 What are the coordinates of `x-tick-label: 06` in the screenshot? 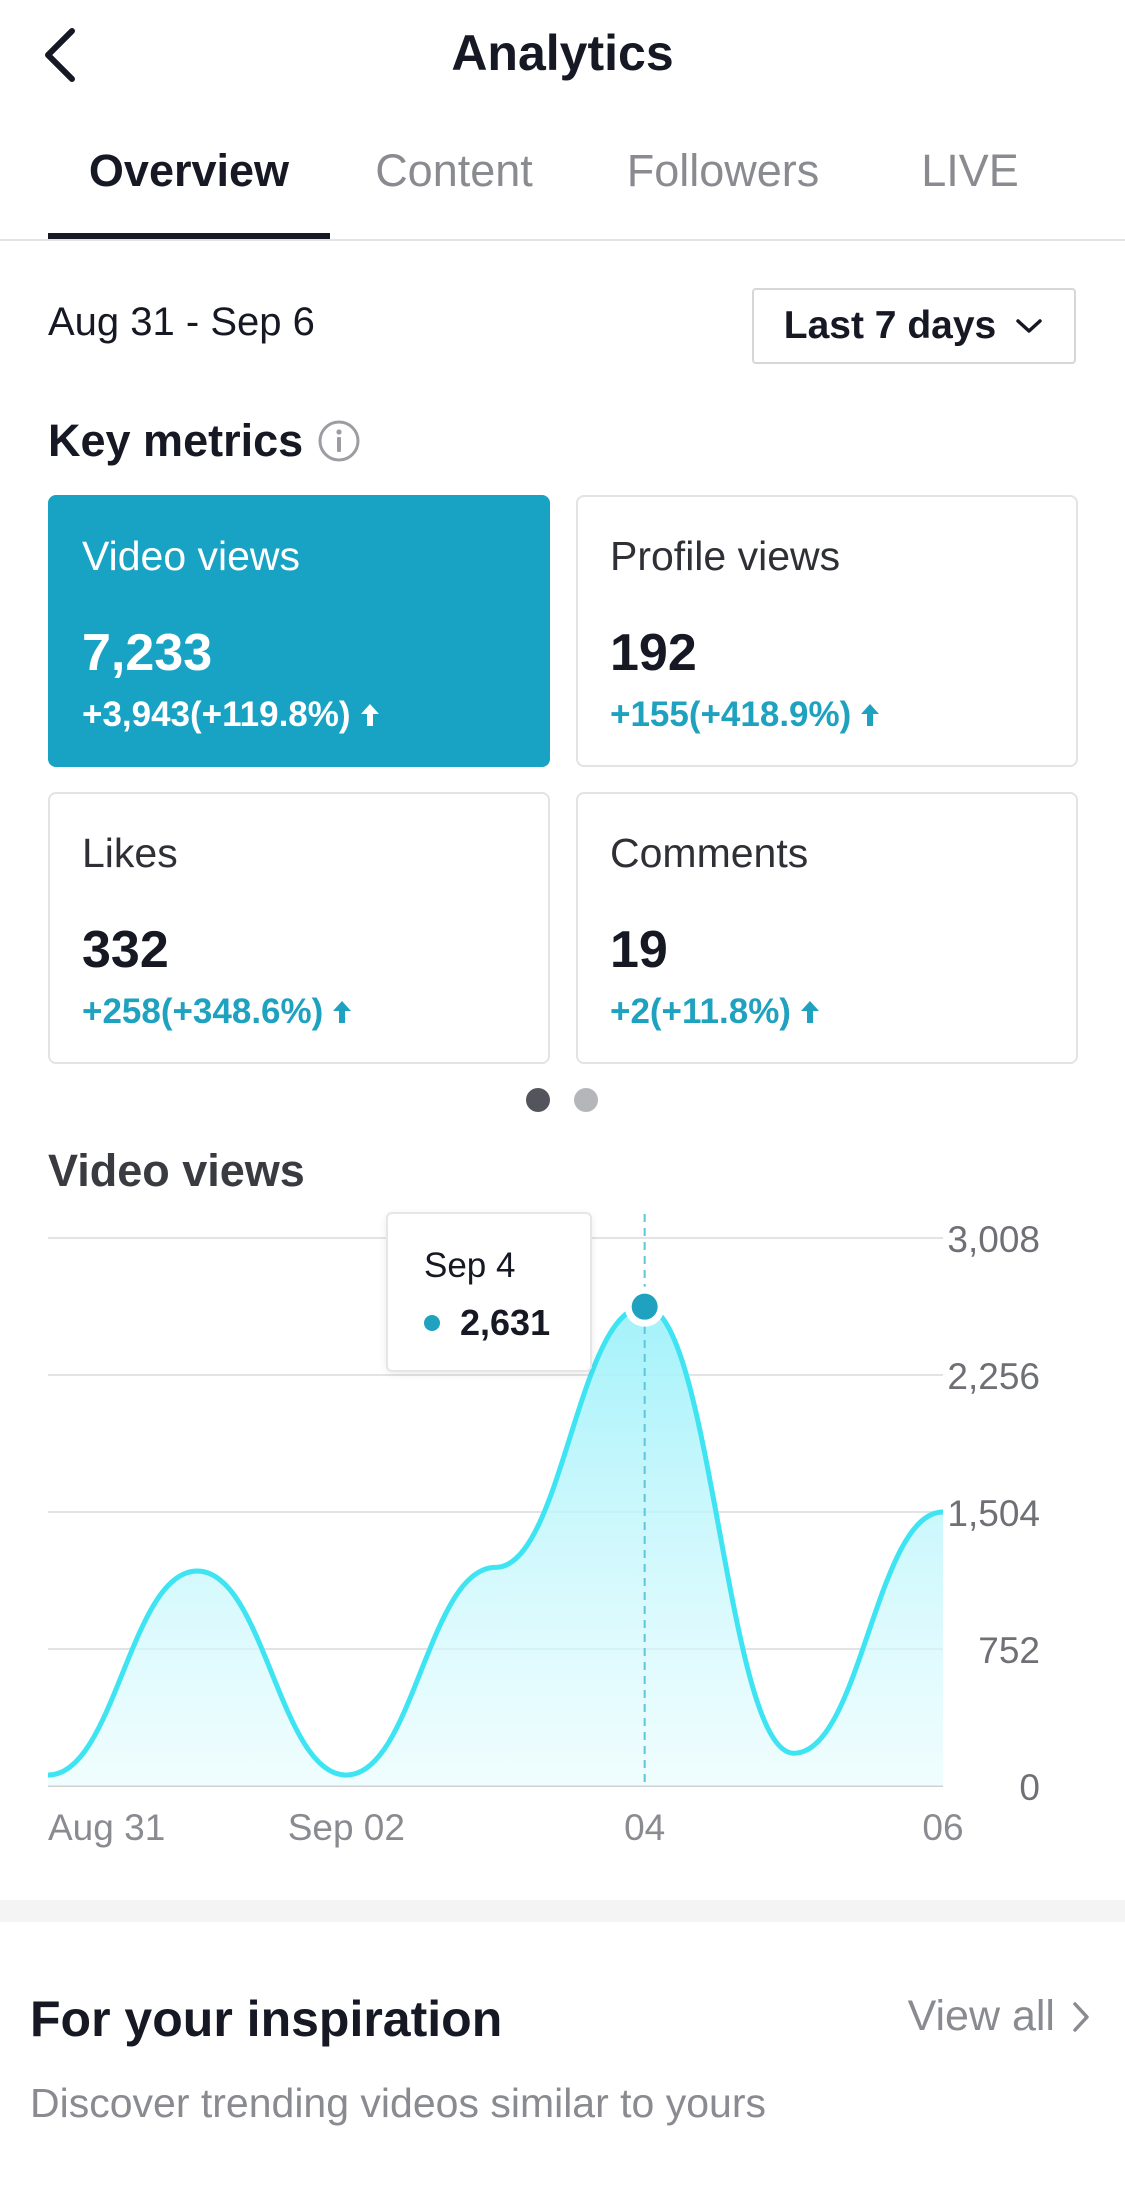 It's located at (942, 1827).